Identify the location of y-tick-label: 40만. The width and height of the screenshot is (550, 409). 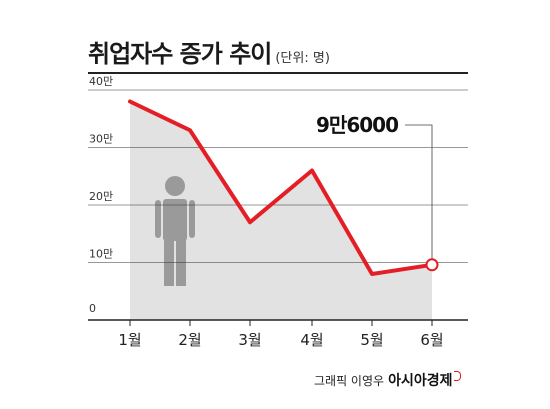
(101, 81).